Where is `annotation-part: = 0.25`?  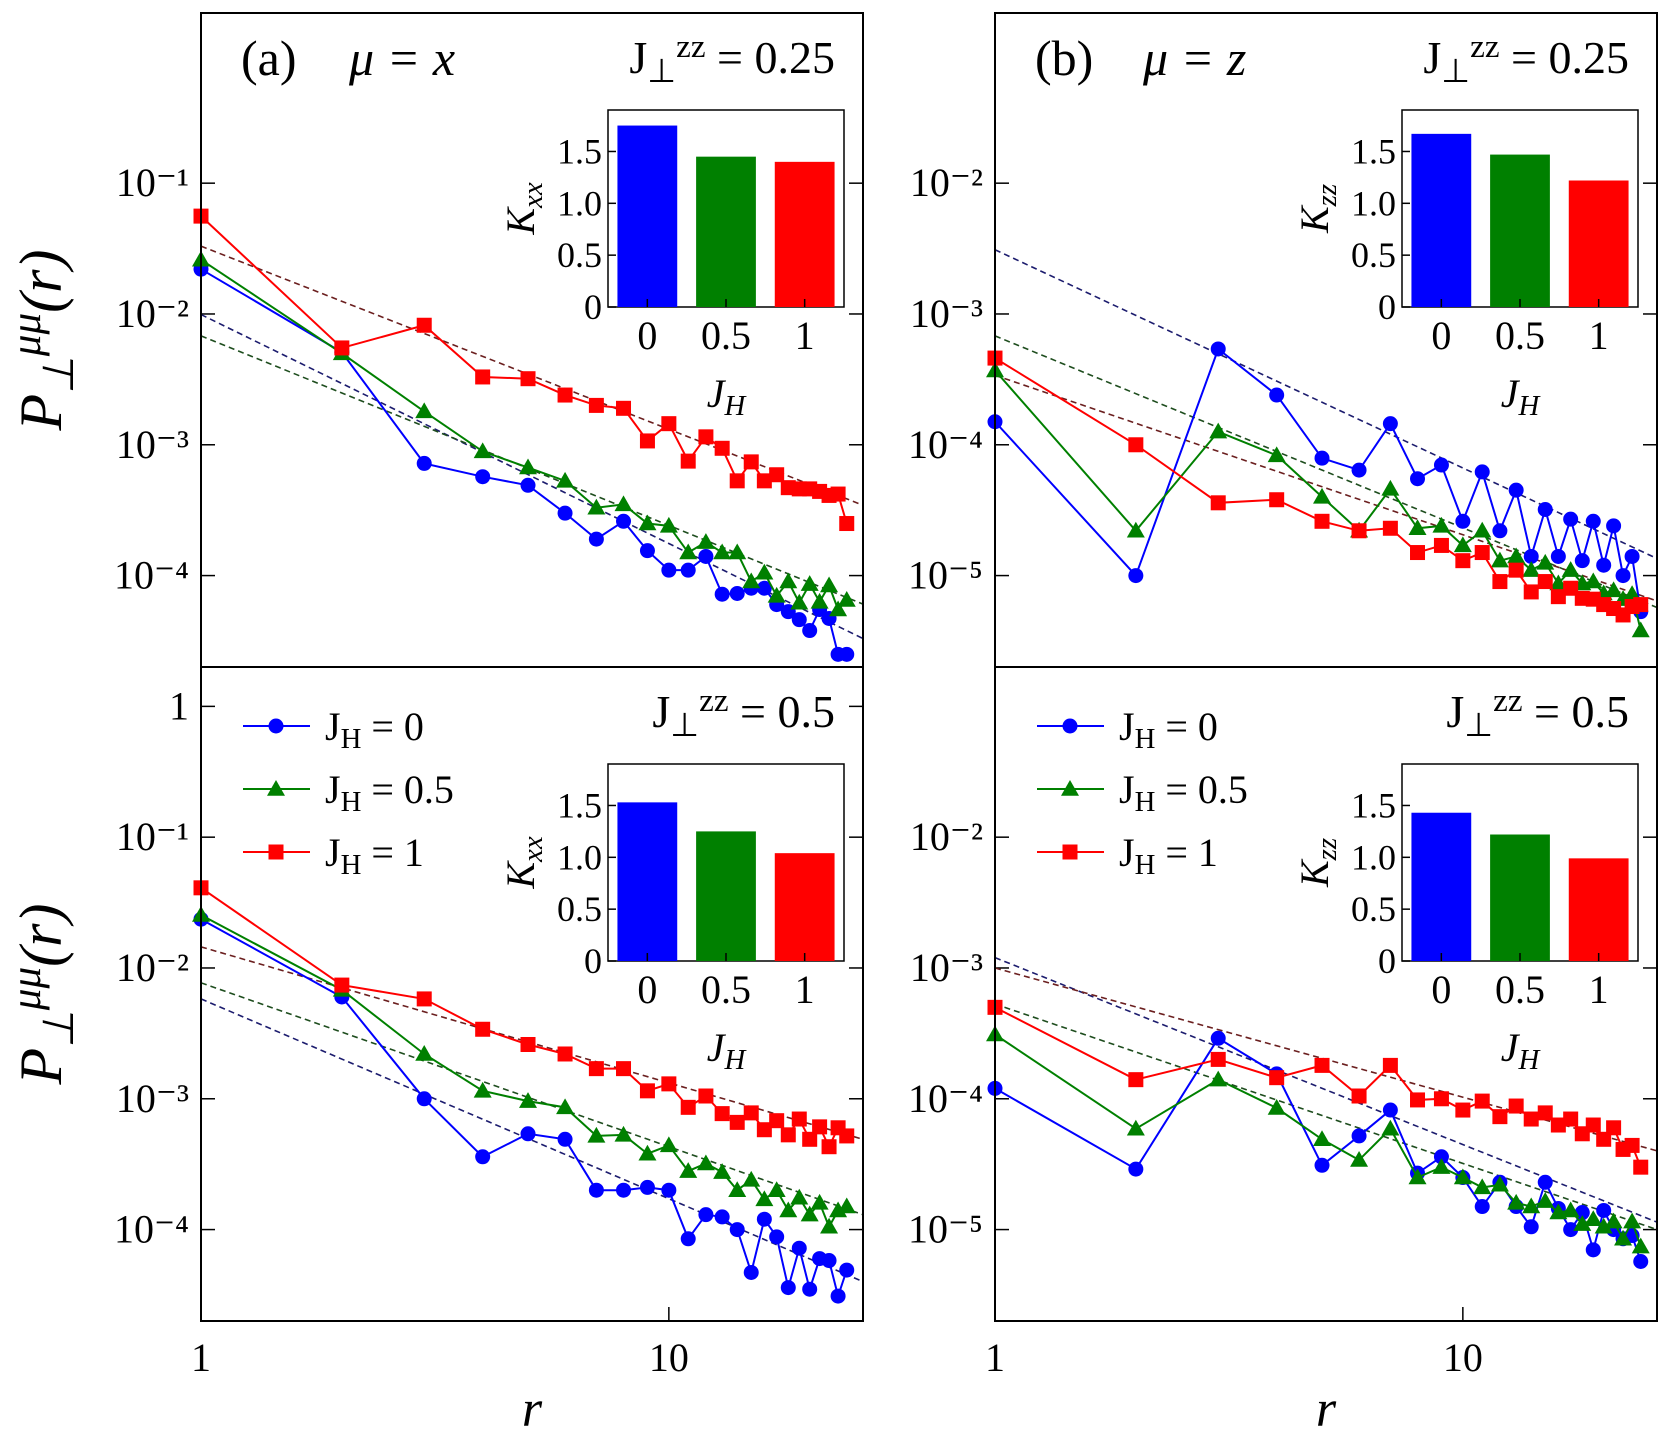 annotation-part: = 0.25 is located at coordinates (1564, 57).